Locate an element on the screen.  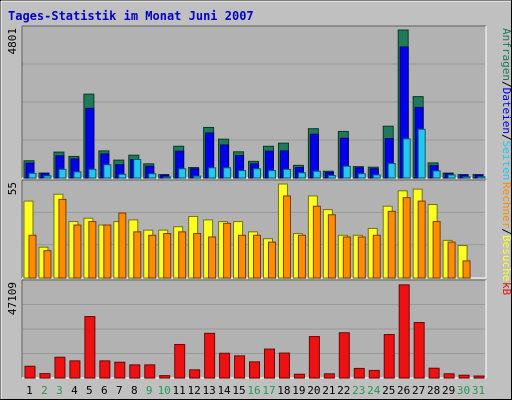
x-tick-label: 7 is located at coordinates (119, 390).